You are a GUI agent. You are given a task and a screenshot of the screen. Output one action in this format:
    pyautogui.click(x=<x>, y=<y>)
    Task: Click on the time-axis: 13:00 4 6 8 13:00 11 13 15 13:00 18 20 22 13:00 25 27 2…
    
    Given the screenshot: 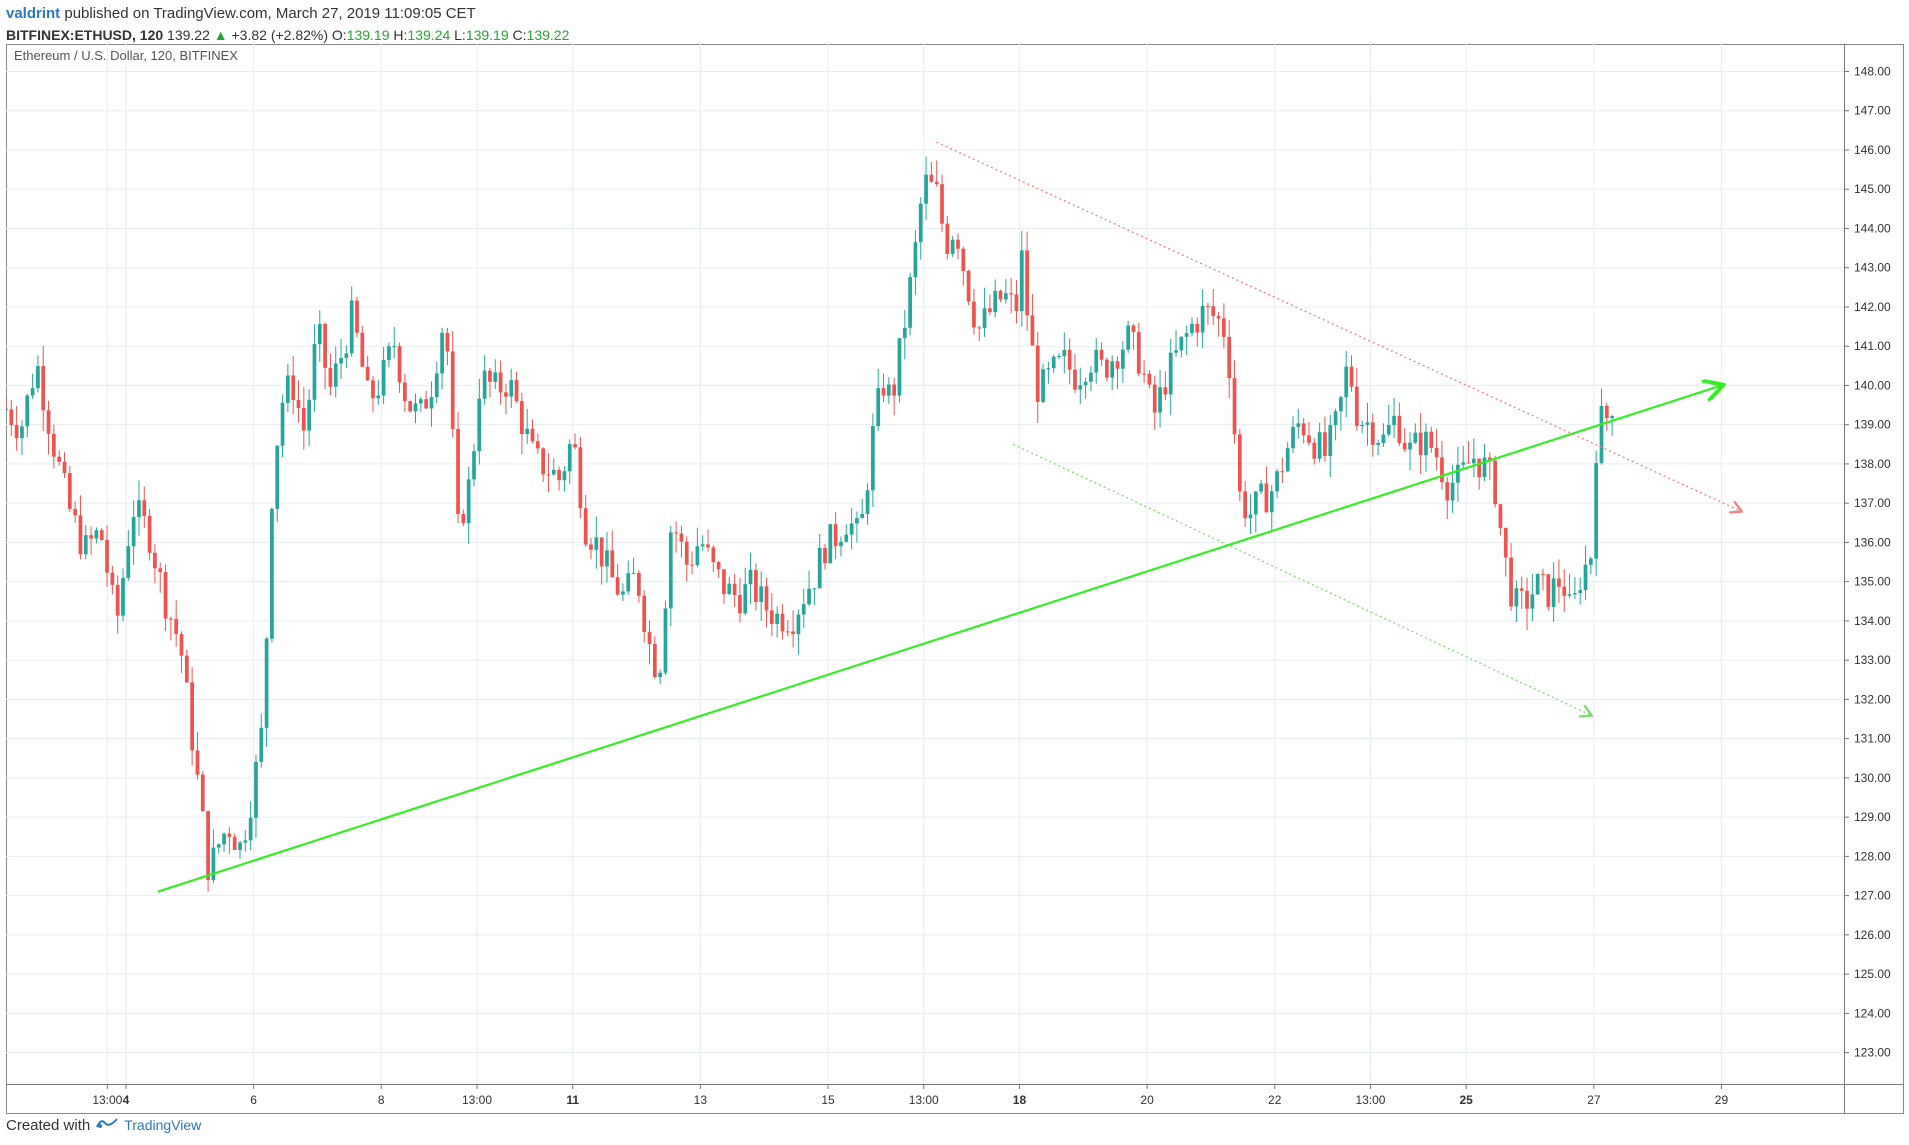 What is the action you would take?
    pyautogui.click(x=910, y=1095)
    